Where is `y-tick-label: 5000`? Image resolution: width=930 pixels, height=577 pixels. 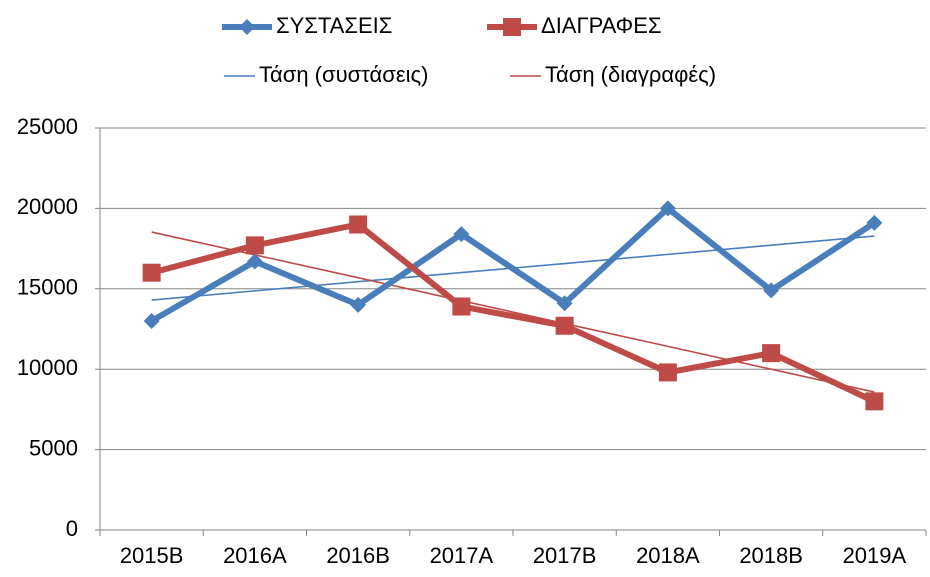
y-tick-label: 5000 is located at coordinates (53, 447).